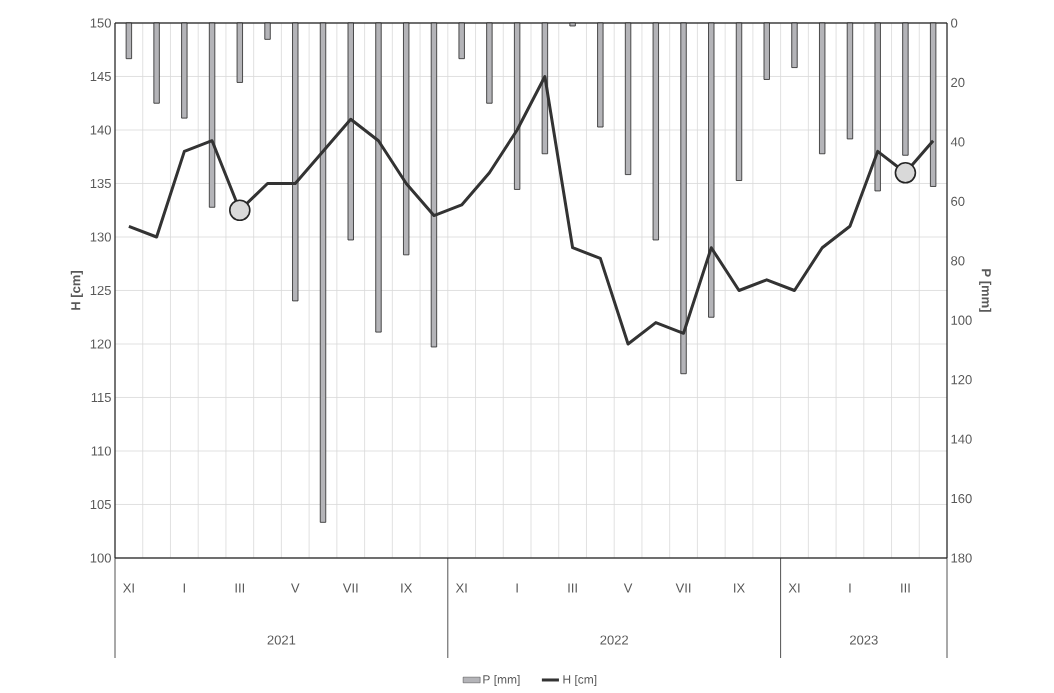  Describe the element at coordinates (501, 680) in the screenshot. I see `legend-label: P [mm]` at that location.